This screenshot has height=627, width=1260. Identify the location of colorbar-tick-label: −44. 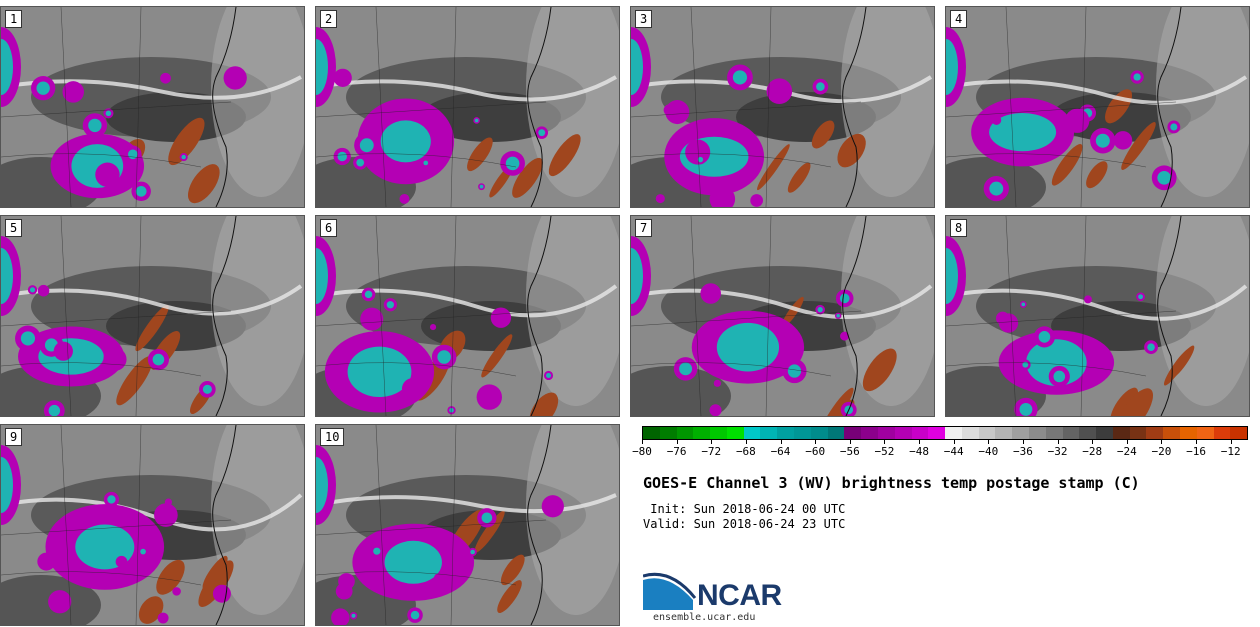
(953, 451).